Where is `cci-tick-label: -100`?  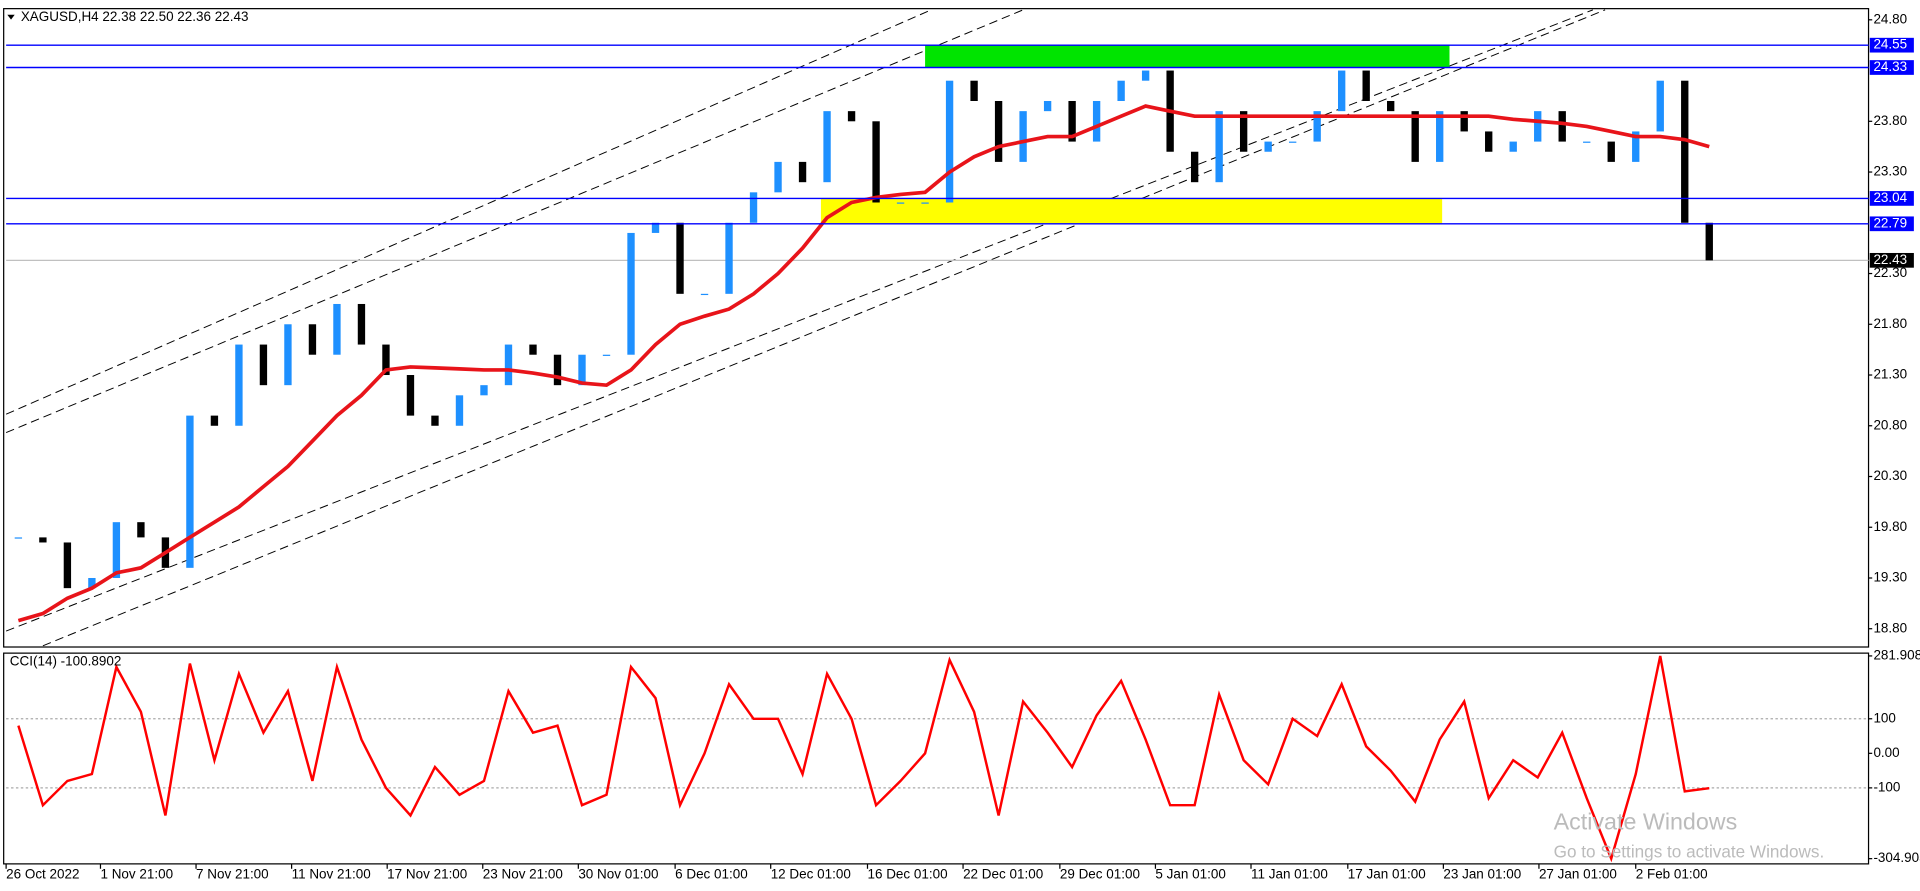 cci-tick-label: -100 is located at coordinates (1886, 786).